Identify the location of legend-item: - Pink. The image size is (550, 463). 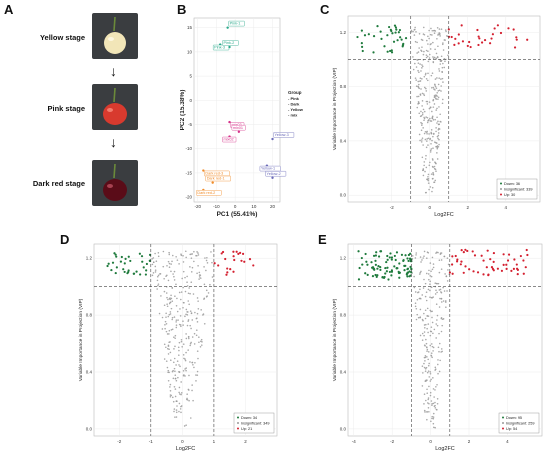
(294, 98).